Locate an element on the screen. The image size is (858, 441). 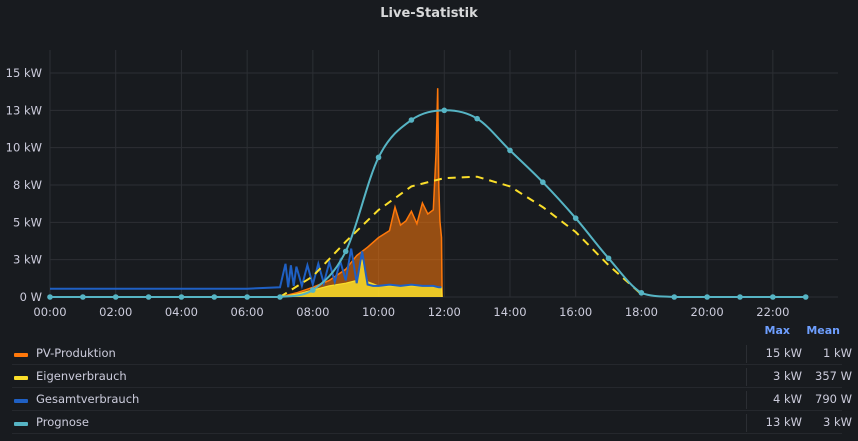
legend-swatch-pv-produktion is located at coordinates (21, 355).